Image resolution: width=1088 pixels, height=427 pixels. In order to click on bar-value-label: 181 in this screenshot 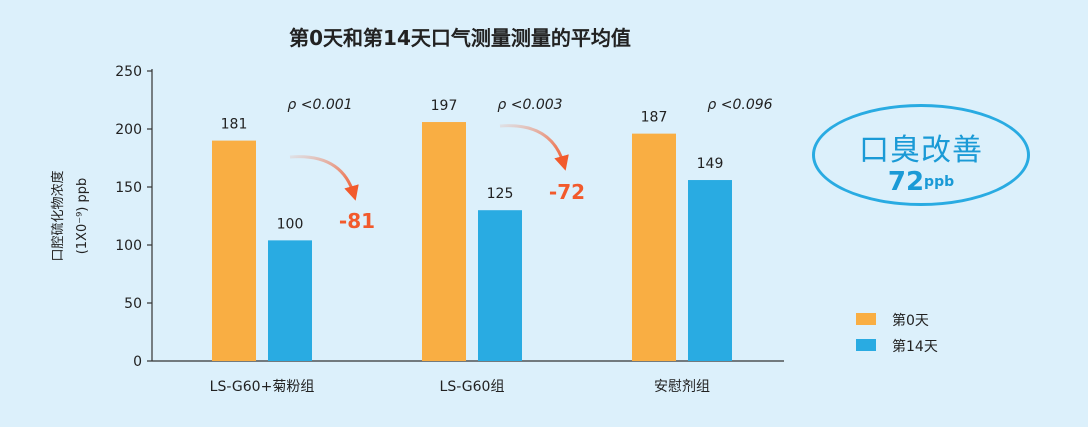, I will do `click(234, 125)`.